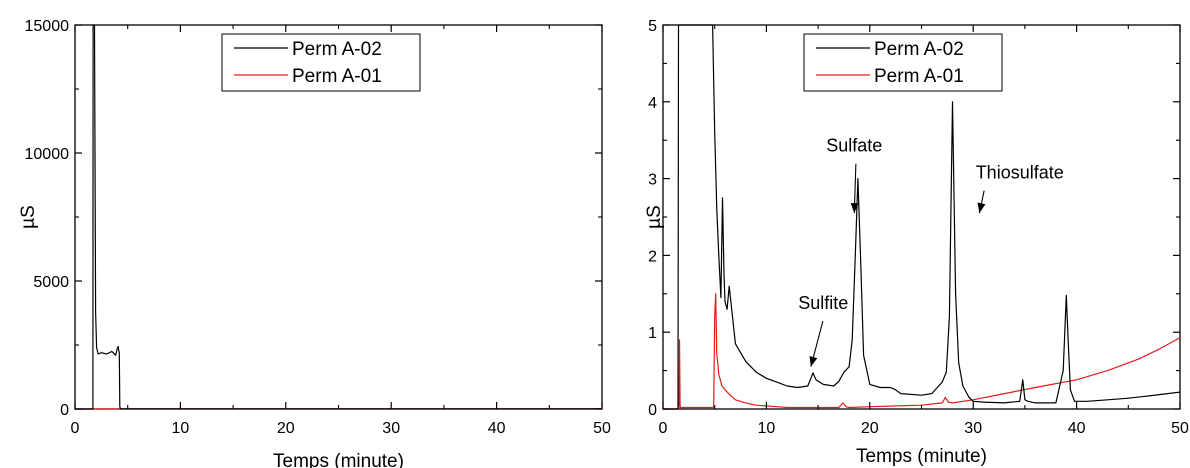 The height and width of the screenshot is (468, 1190). I want to click on right-y-axis-label: µS, so click(654, 217).